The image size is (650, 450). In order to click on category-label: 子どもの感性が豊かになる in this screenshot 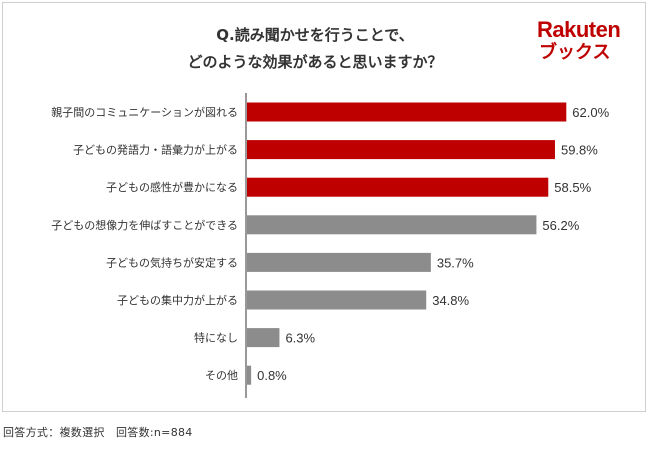, I will do `click(172, 187)`.